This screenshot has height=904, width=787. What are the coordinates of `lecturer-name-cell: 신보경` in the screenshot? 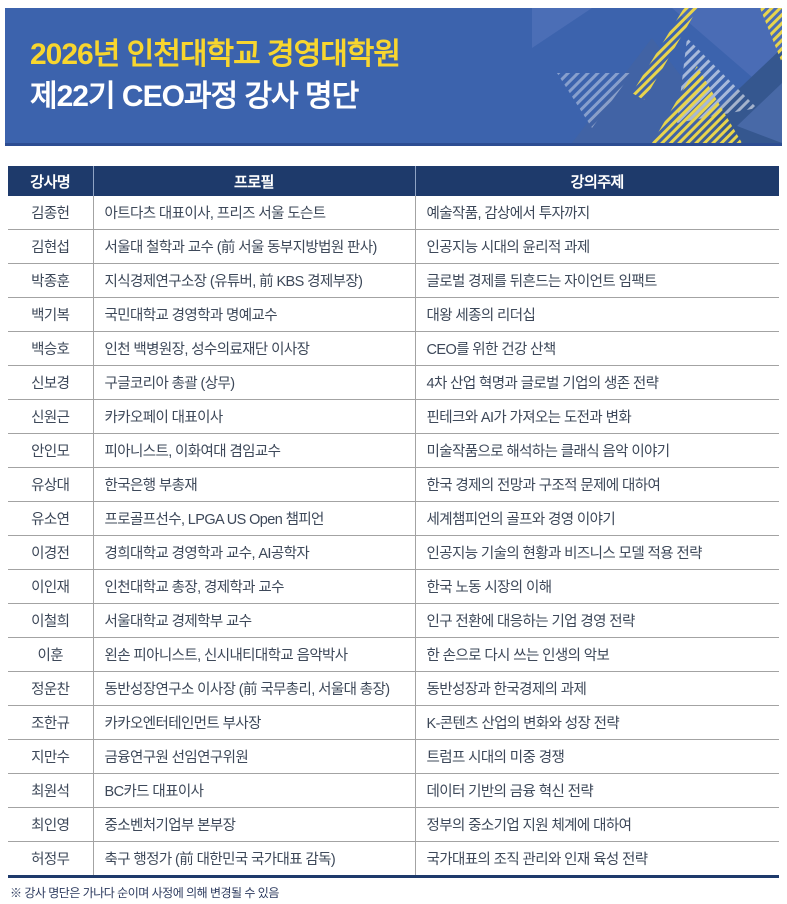 It's located at (51, 382).